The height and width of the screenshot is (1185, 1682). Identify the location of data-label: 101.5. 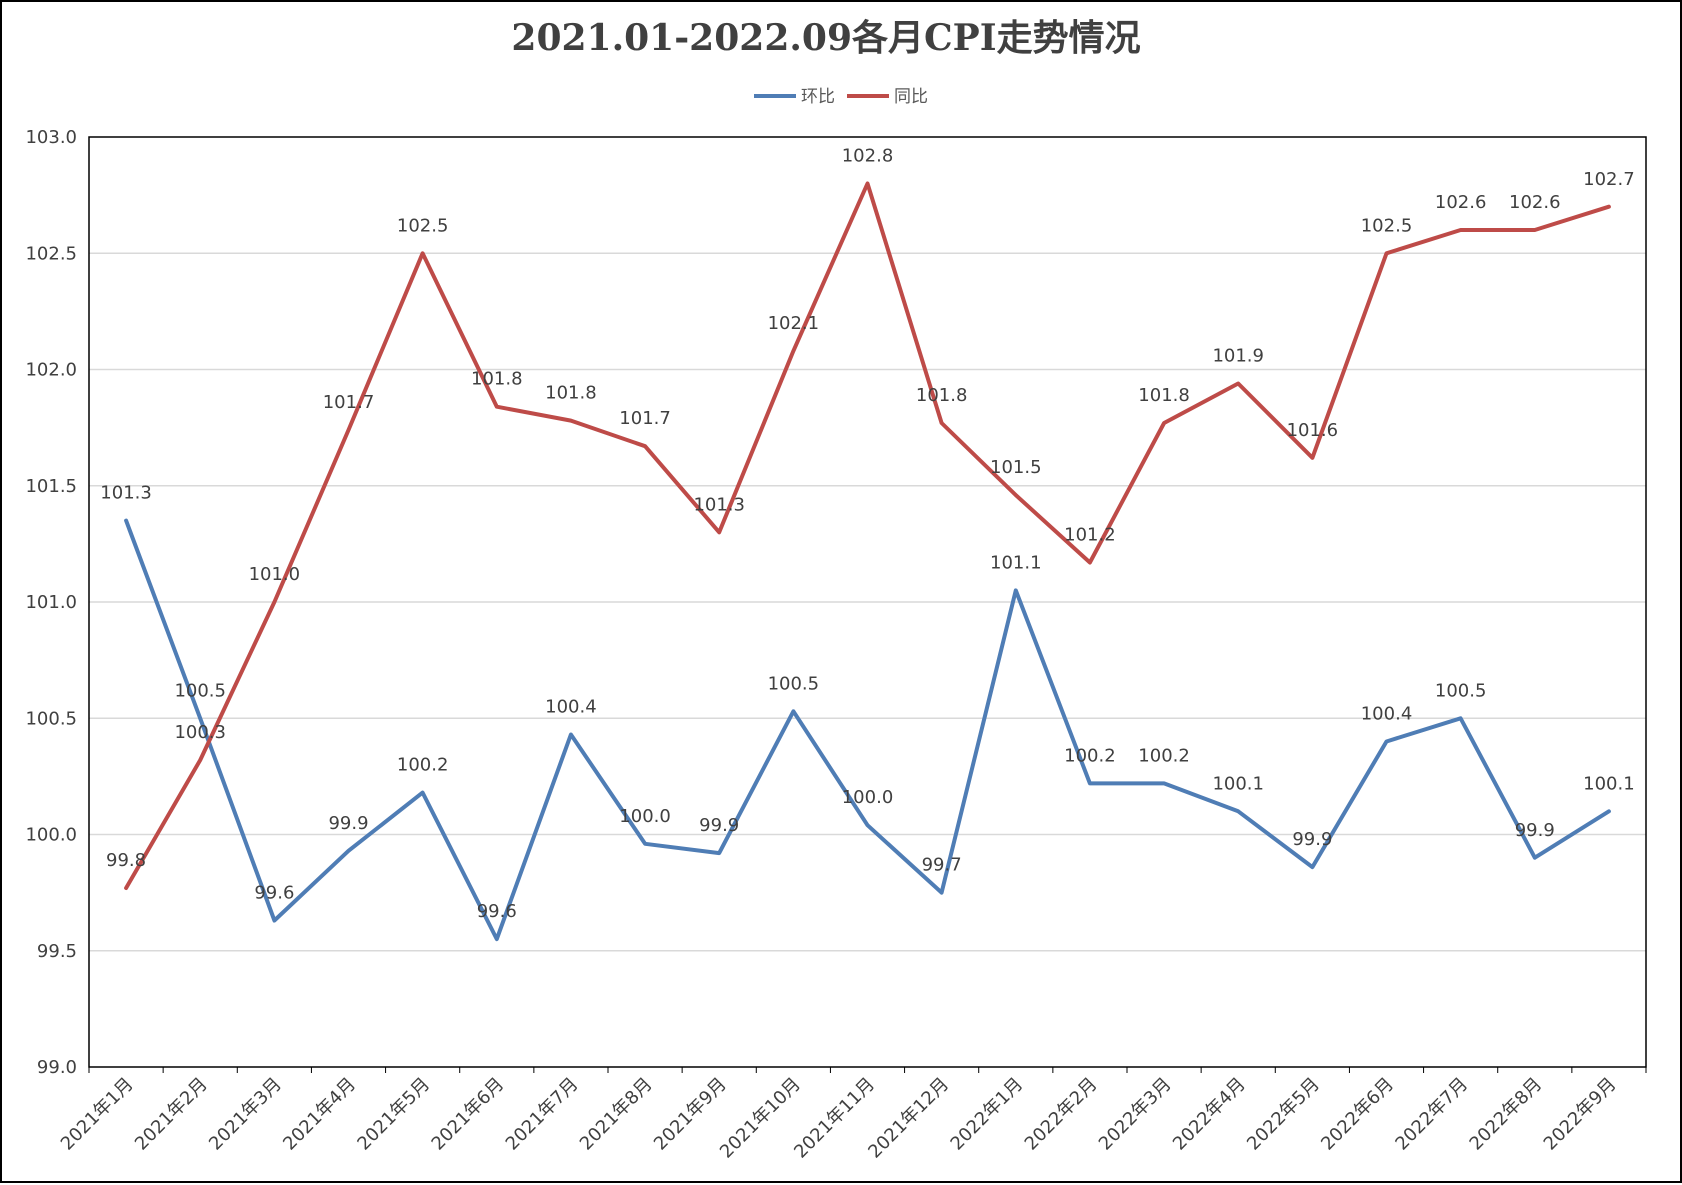
(1016, 467).